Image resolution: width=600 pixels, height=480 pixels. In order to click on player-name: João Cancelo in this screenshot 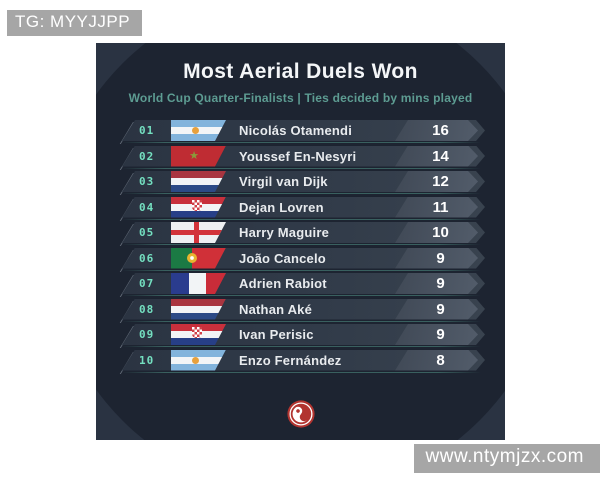, I will do `click(282, 258)`.